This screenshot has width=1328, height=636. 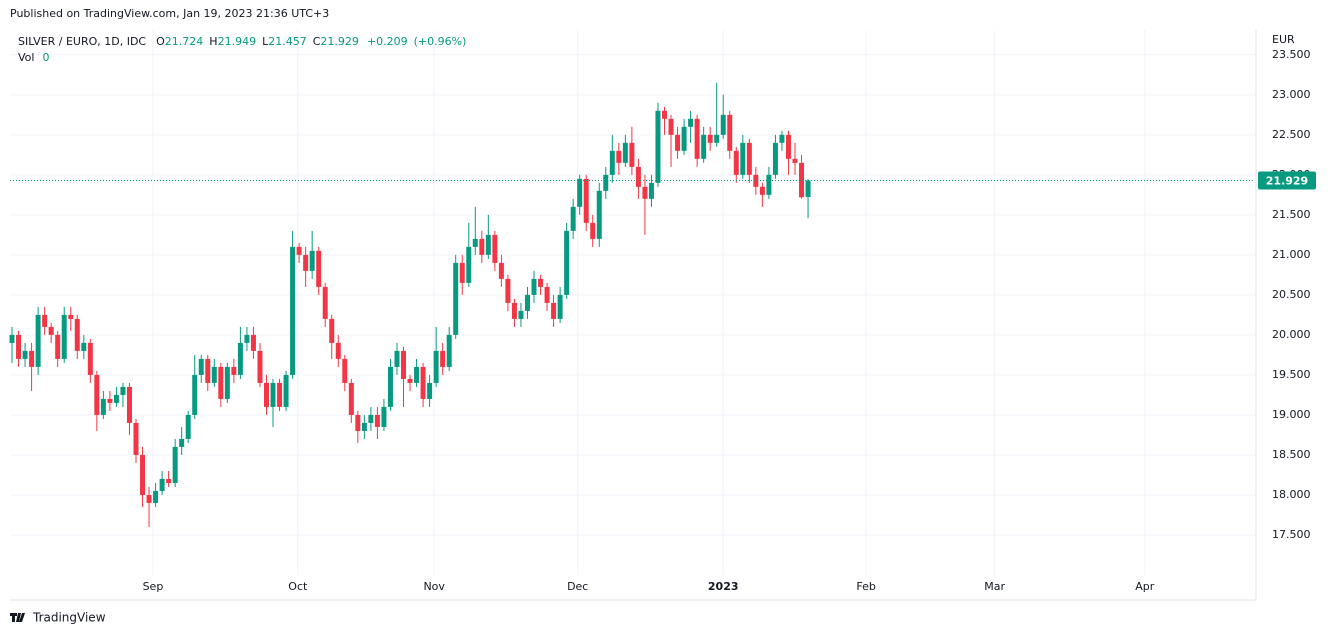 What do you see at coordinates (723, 586) in the screenshot?
I see `x-tick-label: 2023` at bounding box center [723, 586].